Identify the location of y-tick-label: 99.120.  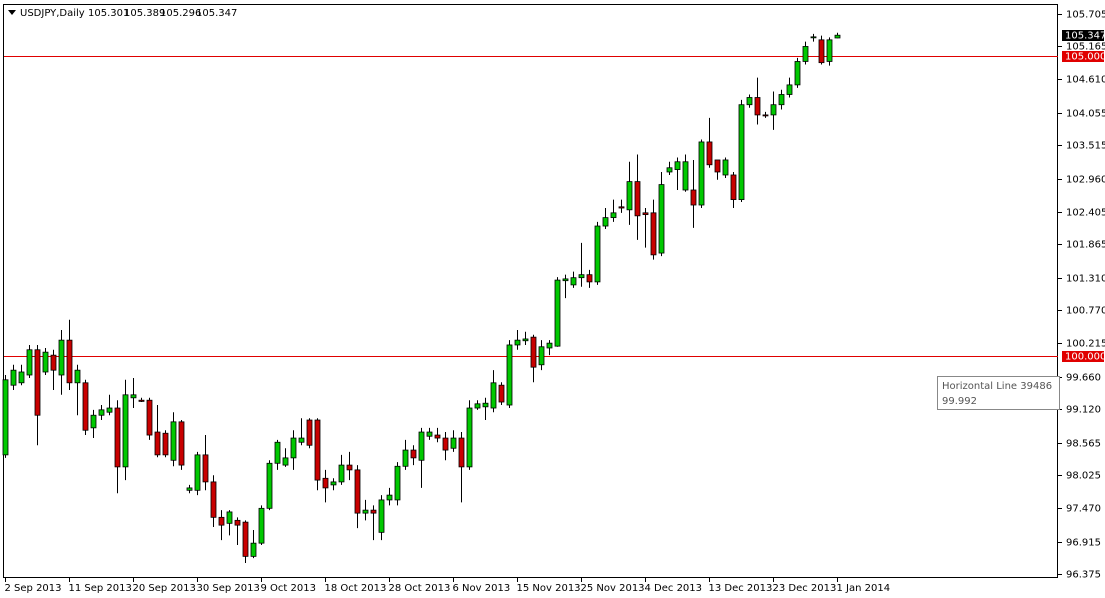
(1083, 410).